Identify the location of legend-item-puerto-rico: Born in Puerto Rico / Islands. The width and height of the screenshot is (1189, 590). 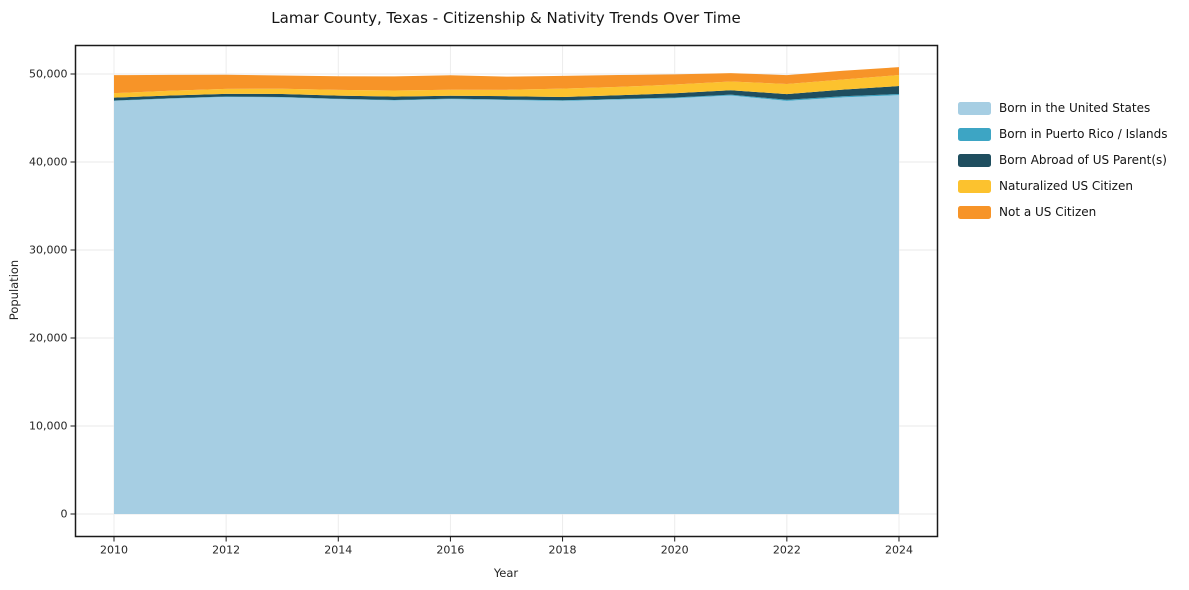
(1063, 134).